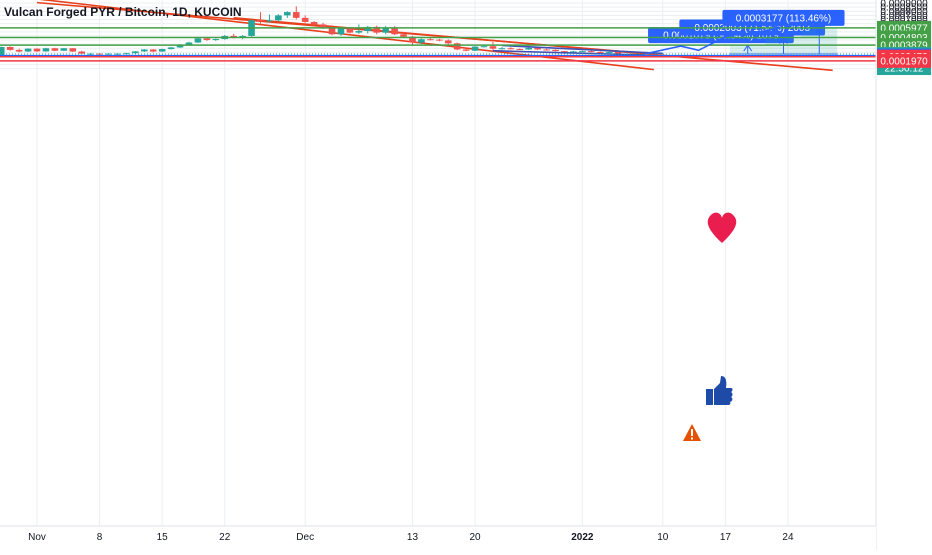  I want to click on thumbs-up-icon, so click(719, 390).